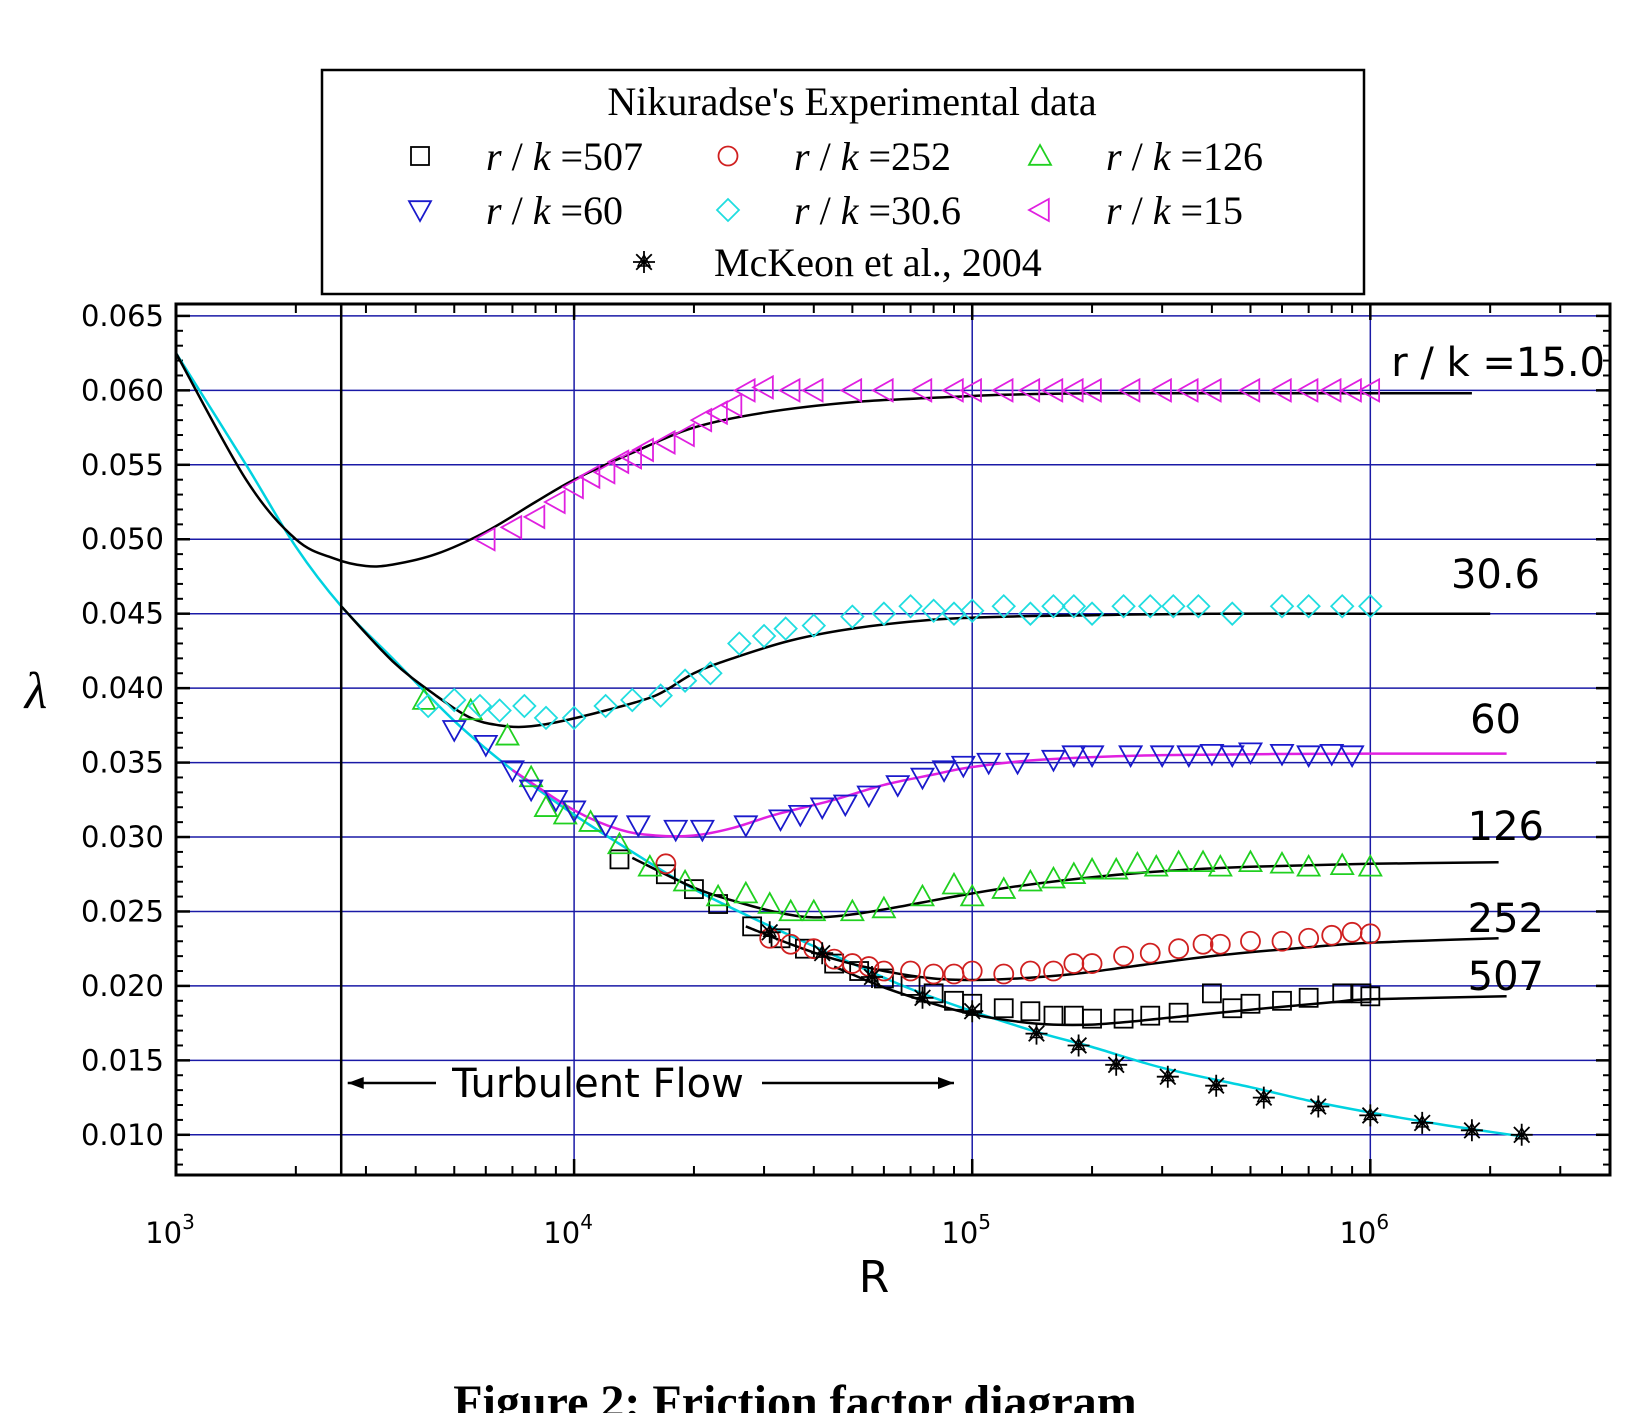 This screenshot has height=1413, width=1643. I want to click on curve-label: 30.6, so click(1495, 575).